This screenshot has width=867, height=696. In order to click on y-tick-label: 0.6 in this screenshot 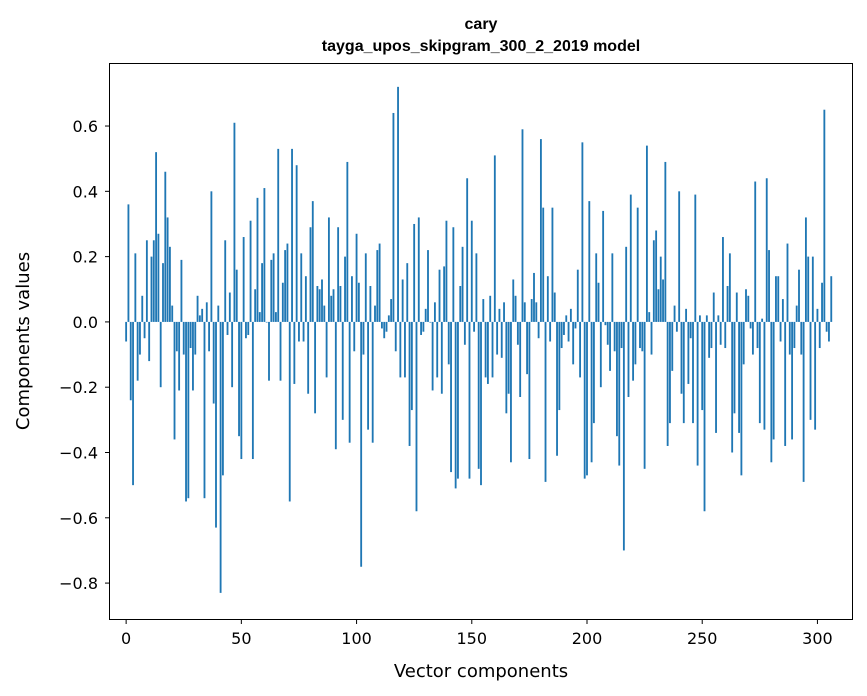, I will do `click(85, 126)`.